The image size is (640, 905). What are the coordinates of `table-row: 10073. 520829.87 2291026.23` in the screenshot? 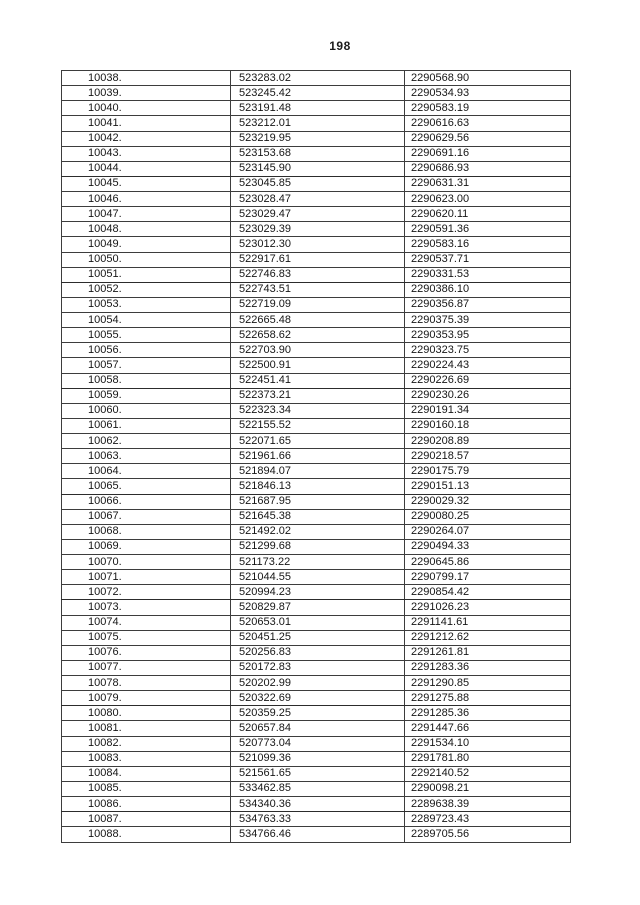 It's located at (316, 607).